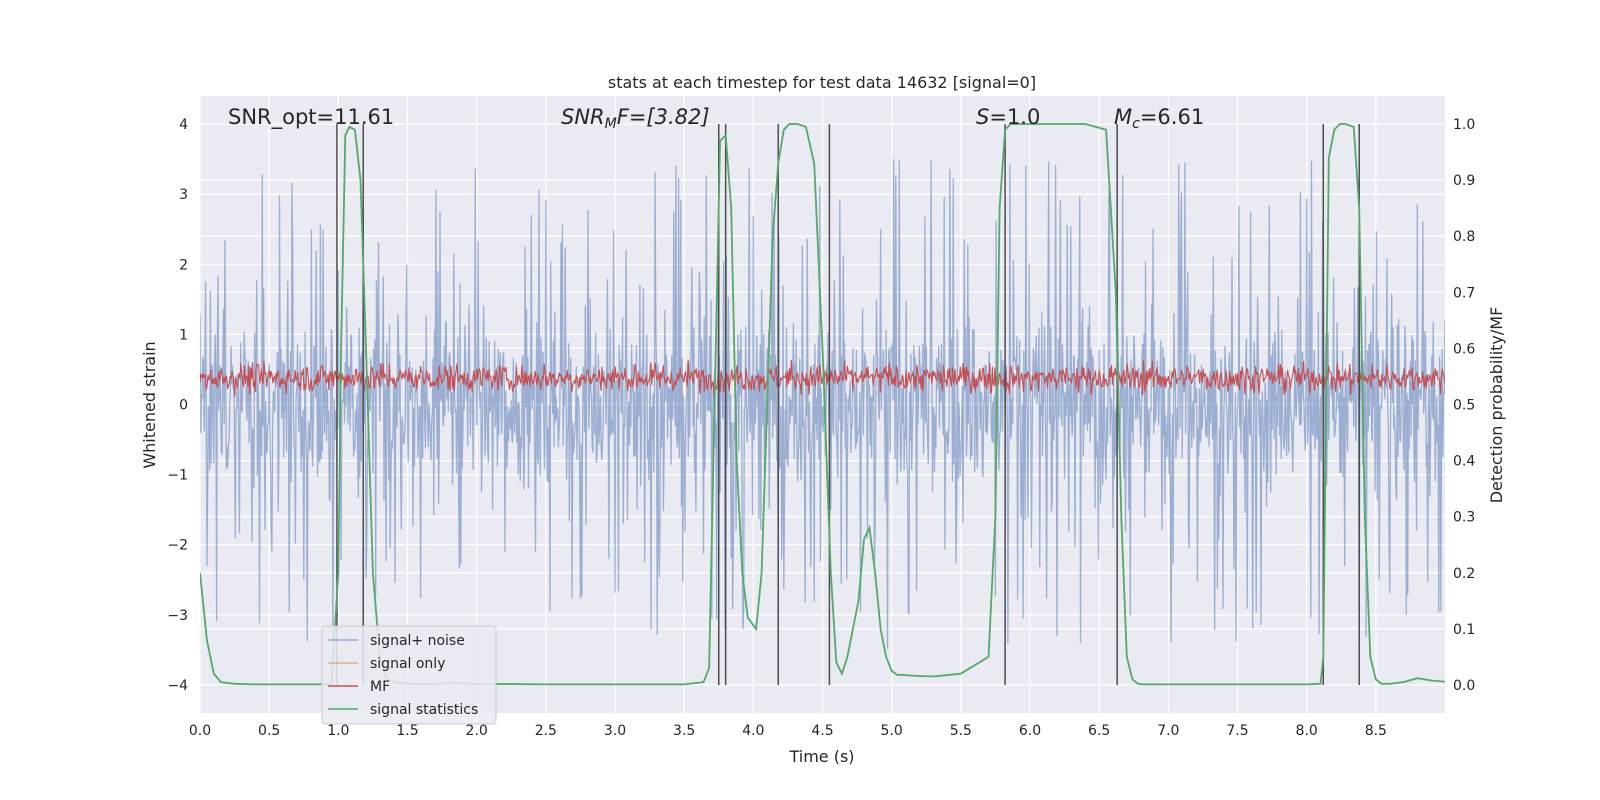 The image size is (1600, 800). I want to click on x-tick-label: 4.5, so click(822, 731).